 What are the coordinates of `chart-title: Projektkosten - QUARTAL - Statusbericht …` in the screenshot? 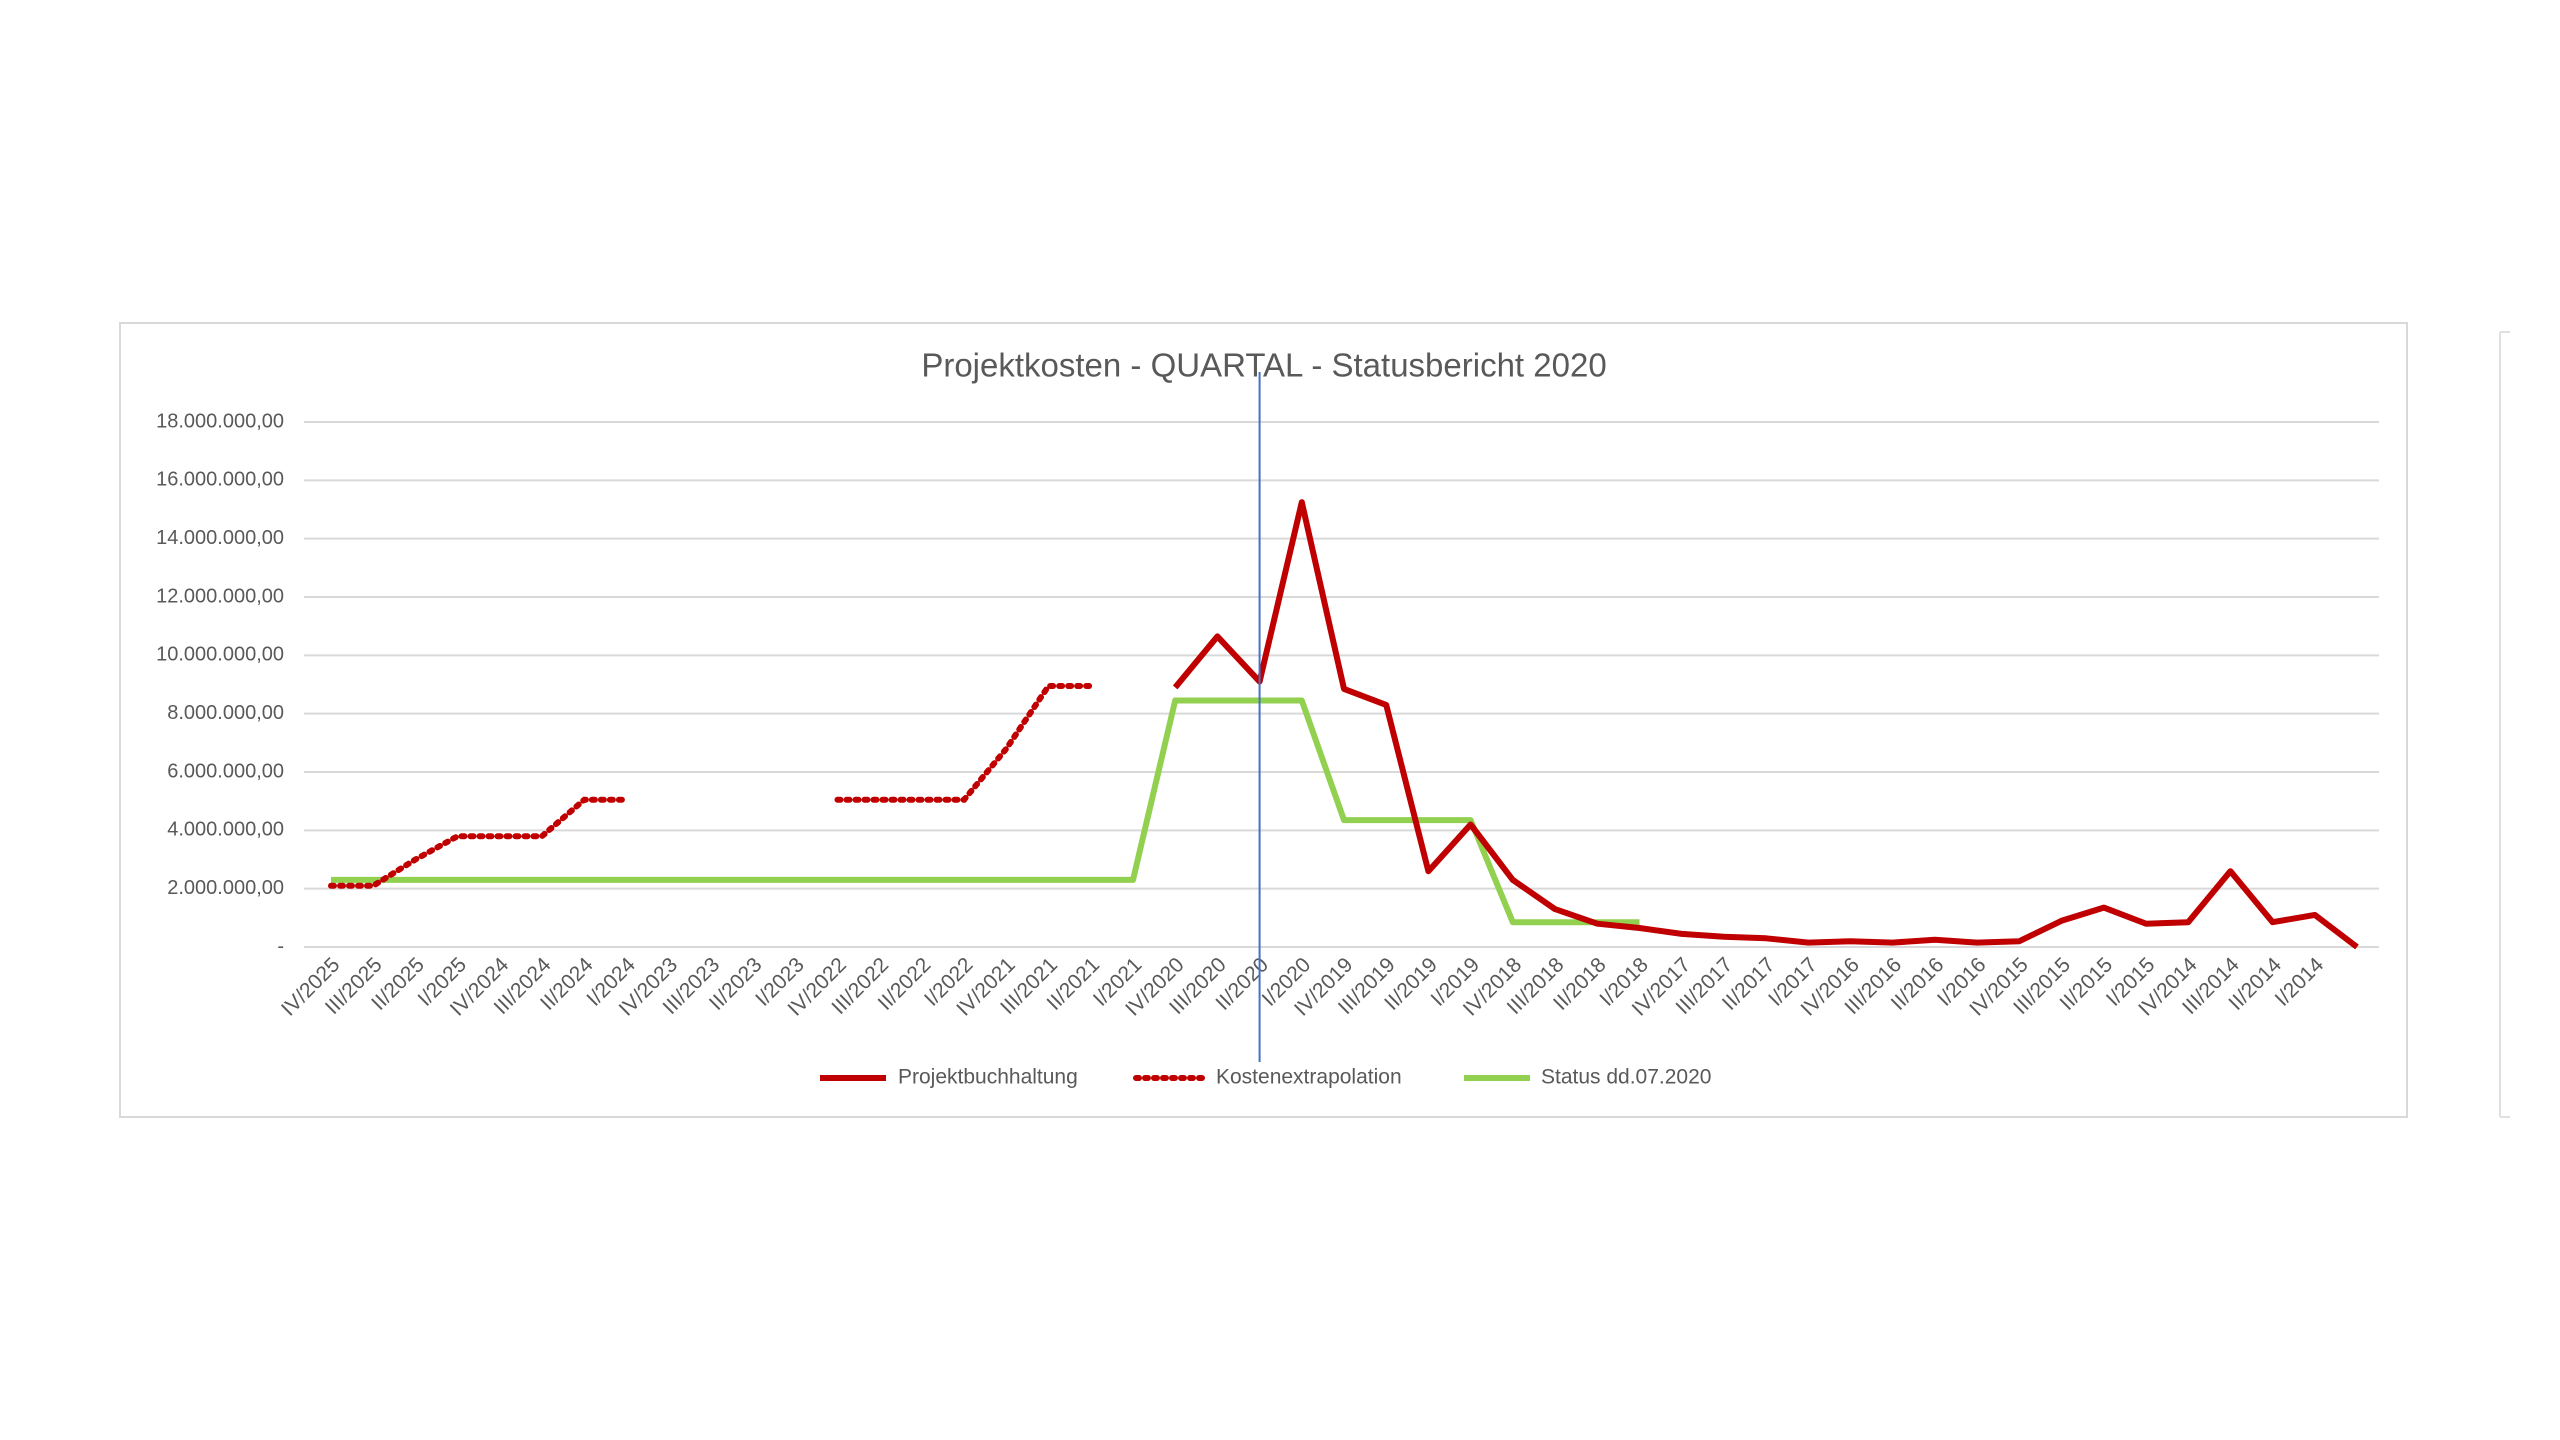 It's located at (1263, 365).